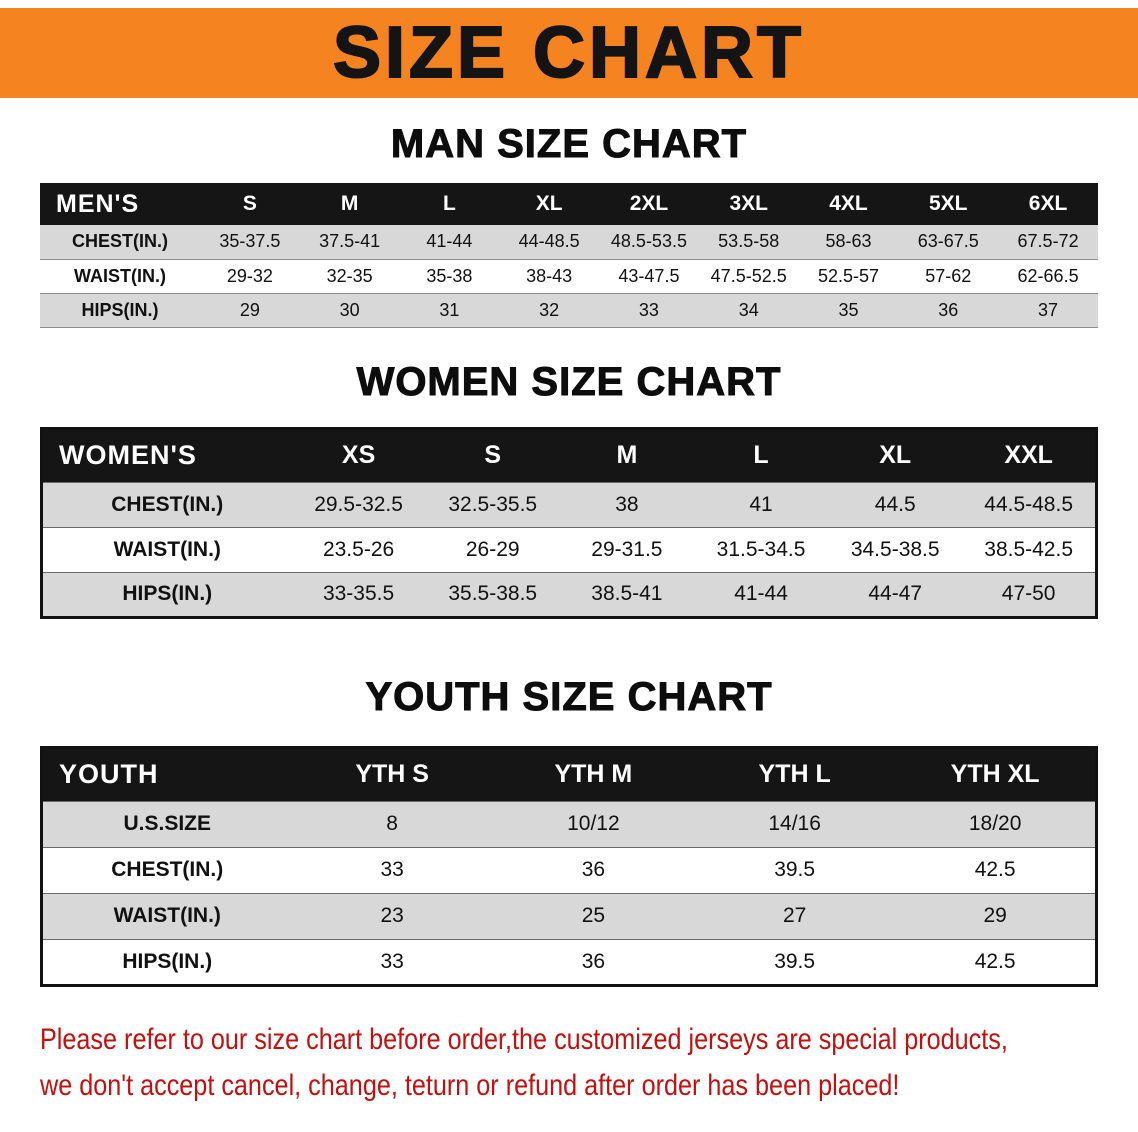 This screenshot has width=1138, height=1132. I want to click on measurement-value: 38, so click(627, 504).